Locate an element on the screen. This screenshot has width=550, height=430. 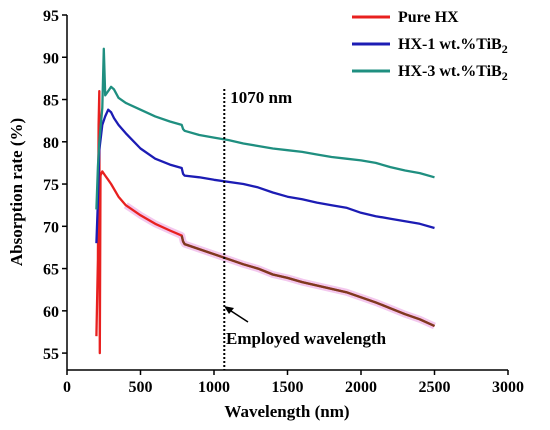
legend-label-hx-3: HX-3 wt.%TiB2 is located at coordinates (453, 73).